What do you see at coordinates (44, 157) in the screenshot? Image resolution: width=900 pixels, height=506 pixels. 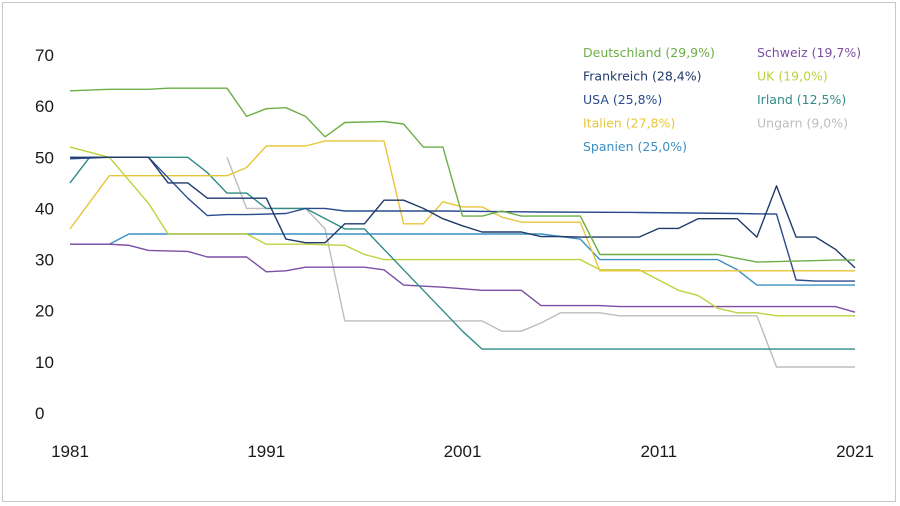 I see `y-tick-label-50: 50` at bounding box center [44, 157].